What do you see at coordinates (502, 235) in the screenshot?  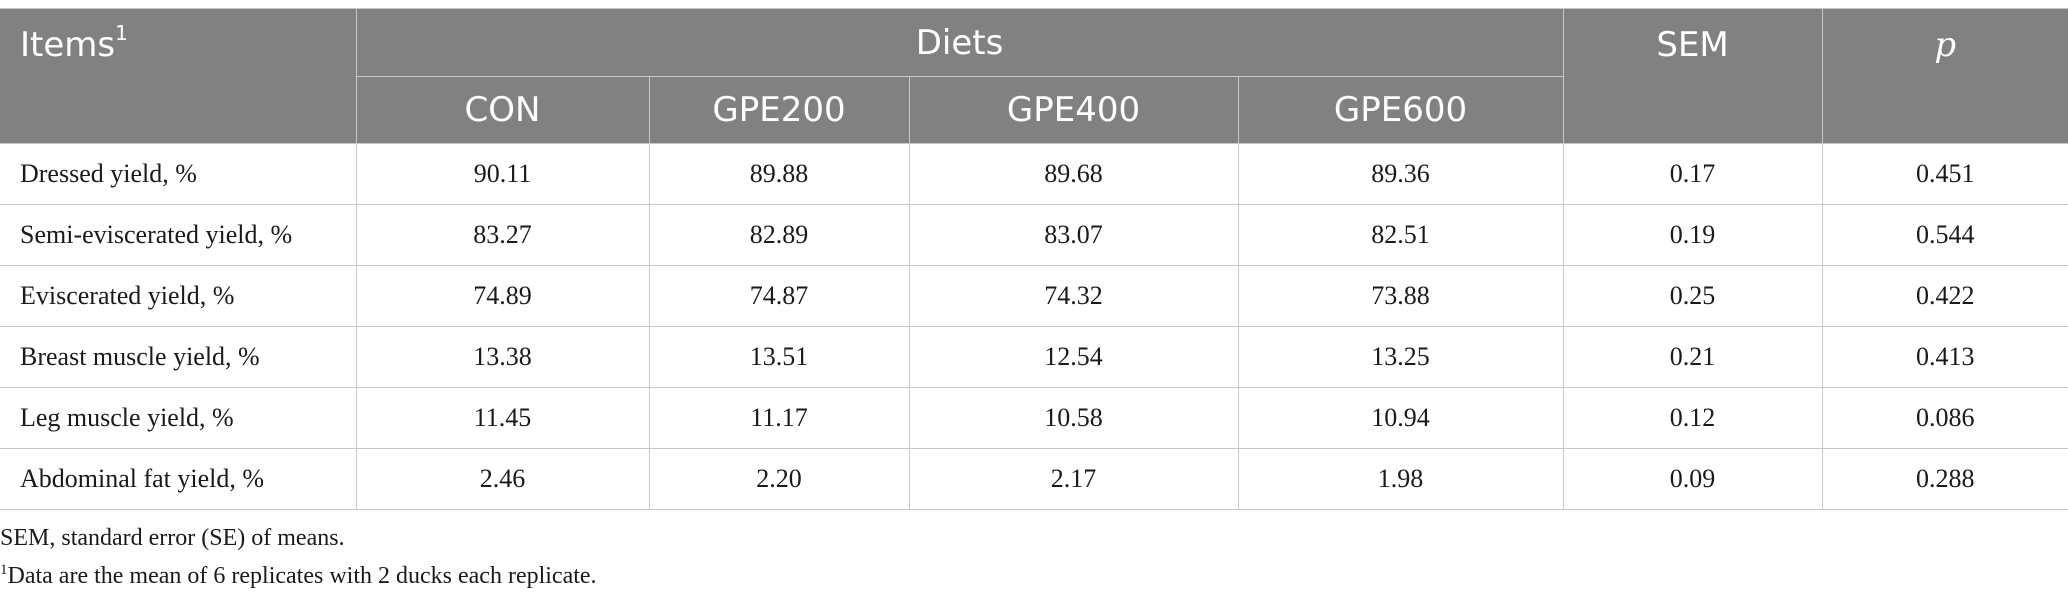 I see `cell-con: 83.27` at bounding box center [502, 235].